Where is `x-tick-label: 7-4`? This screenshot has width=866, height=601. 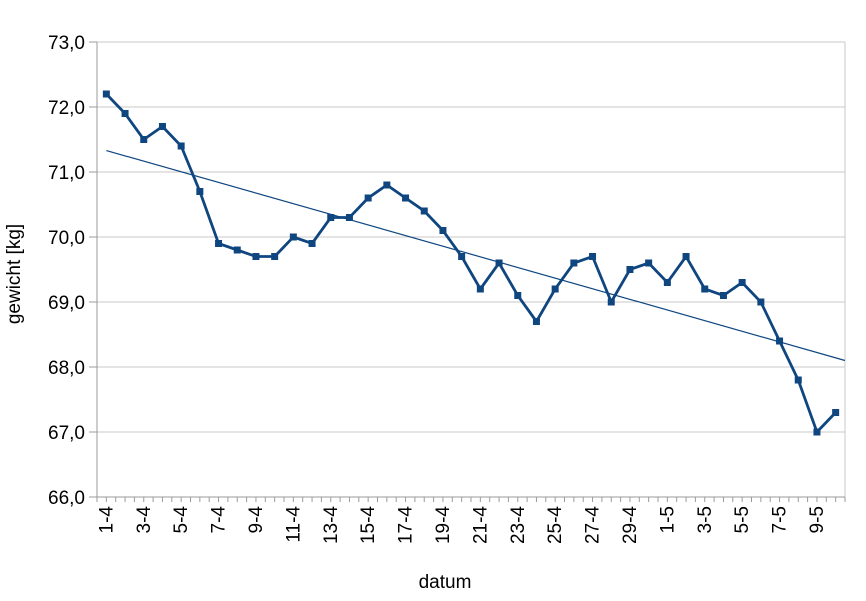
x-tick-label: 7-4 is located at coordinates (219, 520).